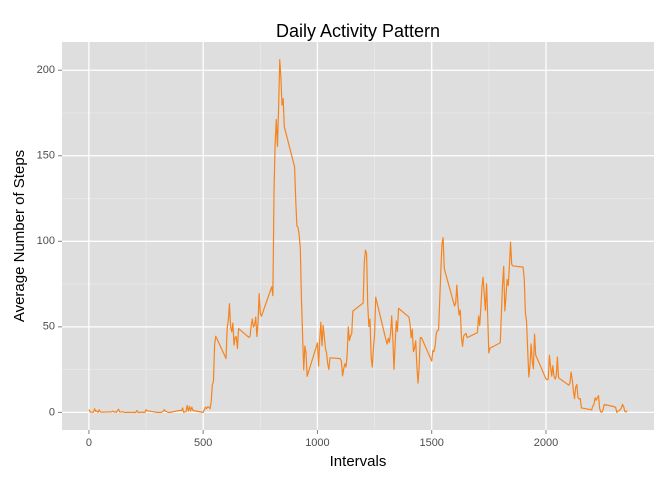 This screenshot has height=480, width=672. Describe the element at coordinates (546, 443) in the screenshot. I see `x-tick-label: 2000` at that location.